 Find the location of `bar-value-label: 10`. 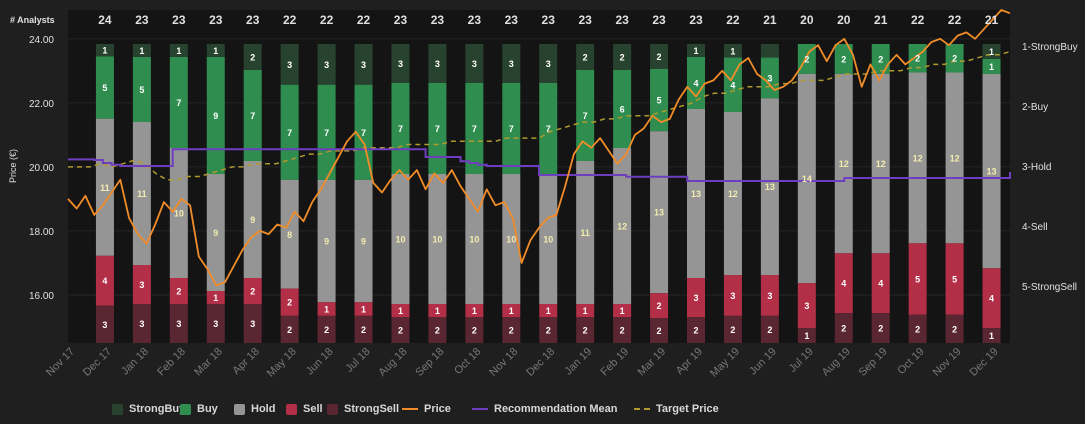

bar-value-label: 10 is located at coordinates (400, 240).